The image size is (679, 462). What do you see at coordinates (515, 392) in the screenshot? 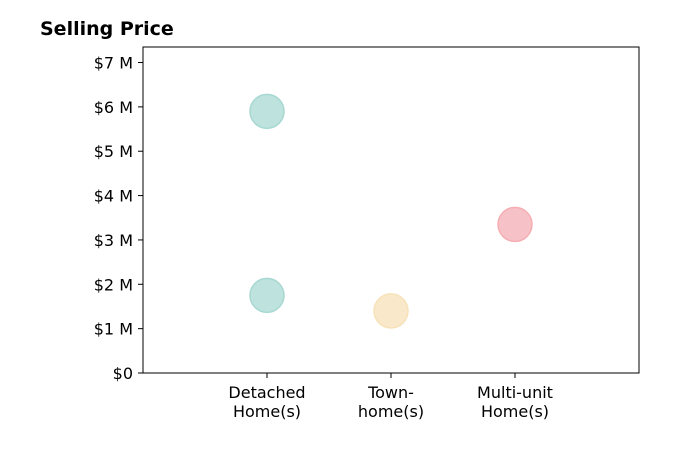
I see `x-tick-label: Multi-unit` at bounding box center [515, 392].